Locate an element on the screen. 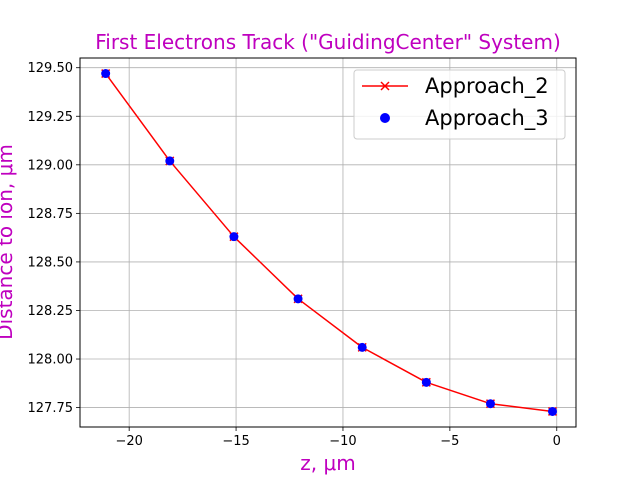 Image resolution: width=640 pixels, height=480 pixels. x-axis: −20 −15 −10 −5 0 is located at coordinates (338, 438).